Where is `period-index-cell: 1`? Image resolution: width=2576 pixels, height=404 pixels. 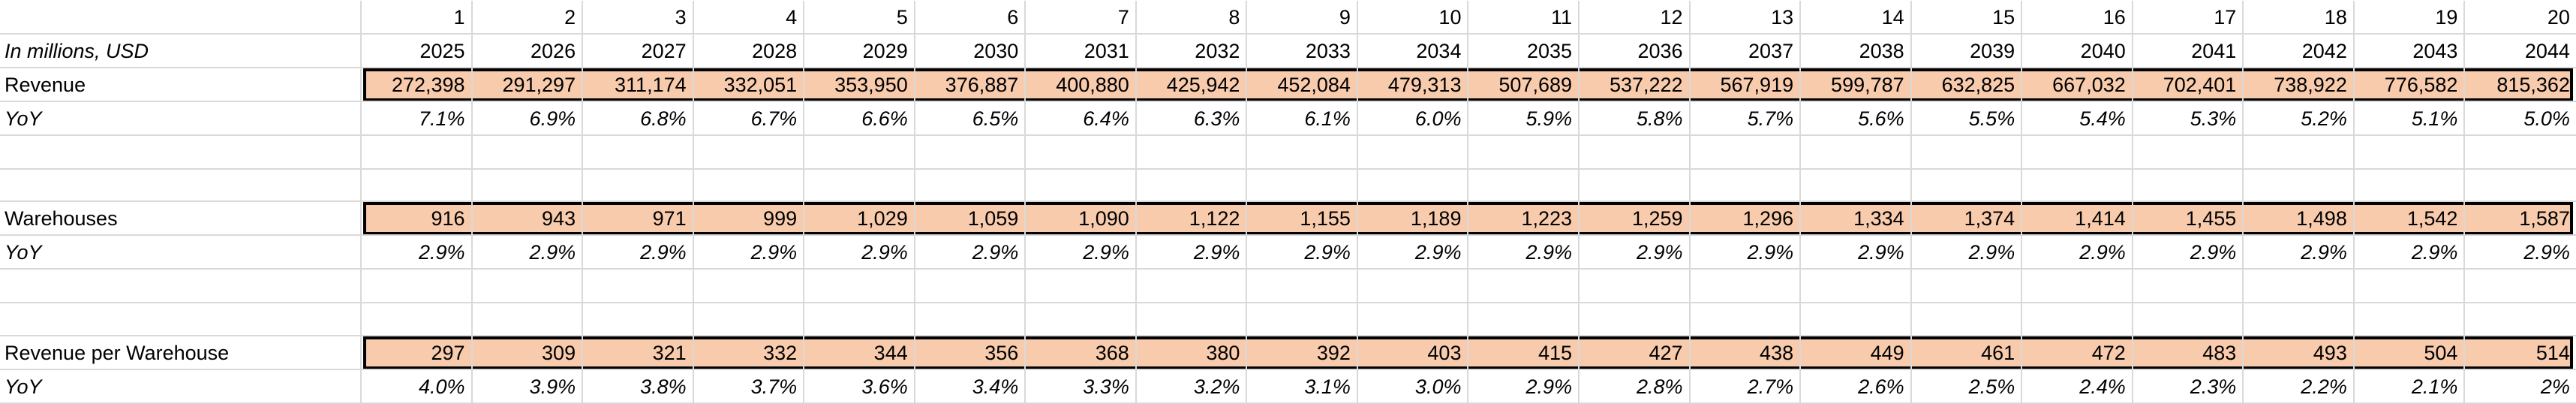 period-index-cell: 1 is located at coordinates (417, 18).